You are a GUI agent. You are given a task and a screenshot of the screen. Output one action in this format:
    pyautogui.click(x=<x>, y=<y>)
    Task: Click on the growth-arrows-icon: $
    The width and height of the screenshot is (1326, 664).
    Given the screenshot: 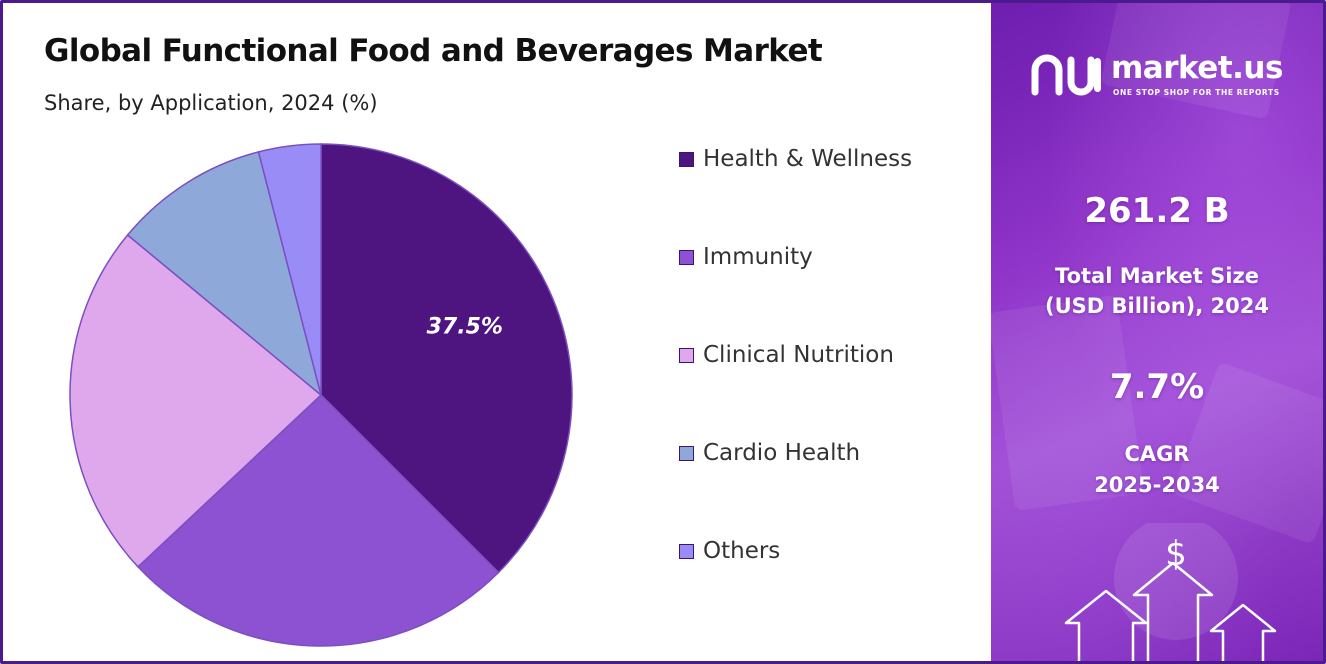 What is the action you would take?
    pyautogui.click(x=1170, y=592)
    